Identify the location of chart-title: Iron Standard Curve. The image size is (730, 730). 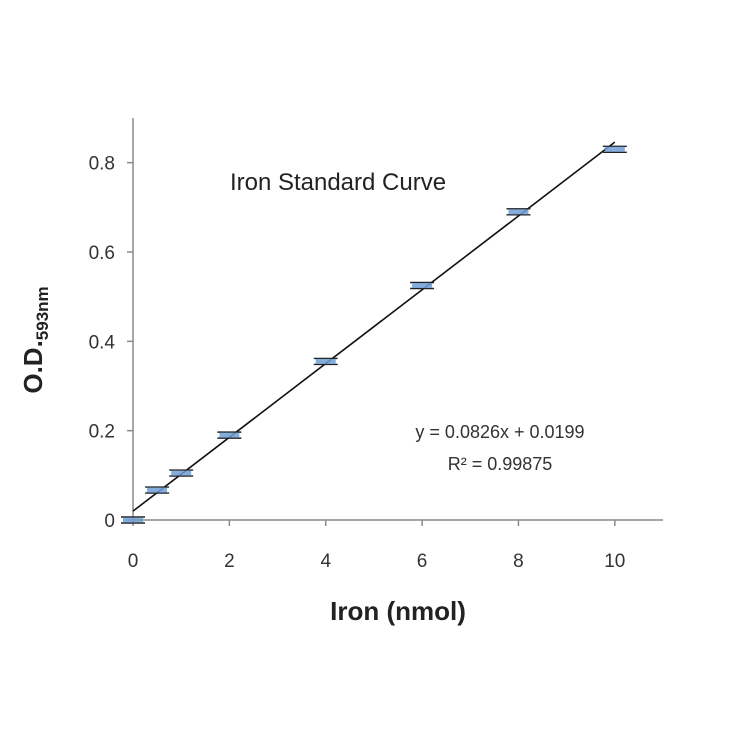
(338, 182).